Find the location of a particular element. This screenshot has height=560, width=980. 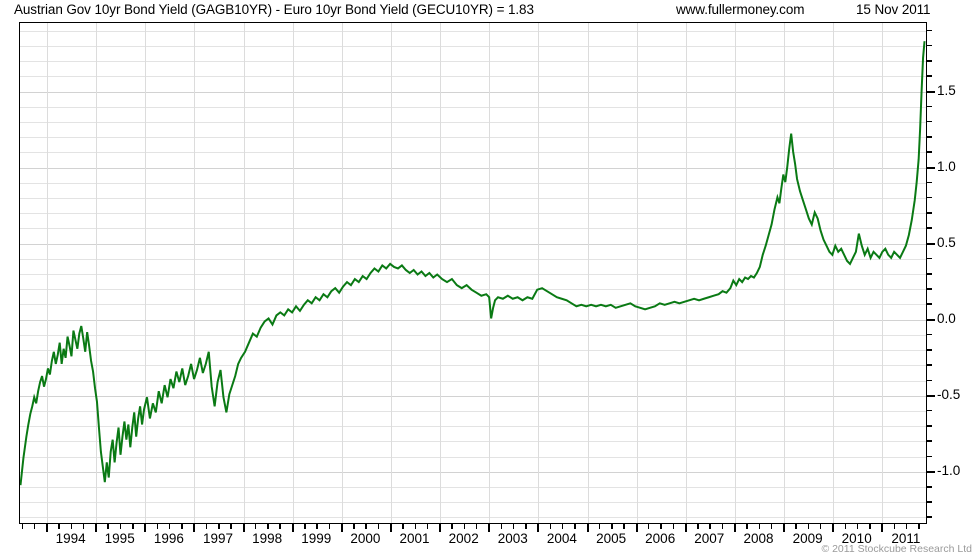

x-axis-label: 2002 is located at coordinates (463, 538).